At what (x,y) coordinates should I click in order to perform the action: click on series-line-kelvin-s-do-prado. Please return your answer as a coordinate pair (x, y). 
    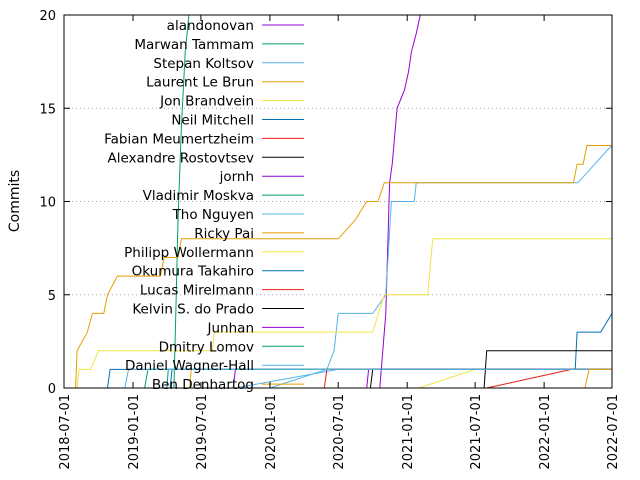
    Looking at the image, I should click on (490, 378).